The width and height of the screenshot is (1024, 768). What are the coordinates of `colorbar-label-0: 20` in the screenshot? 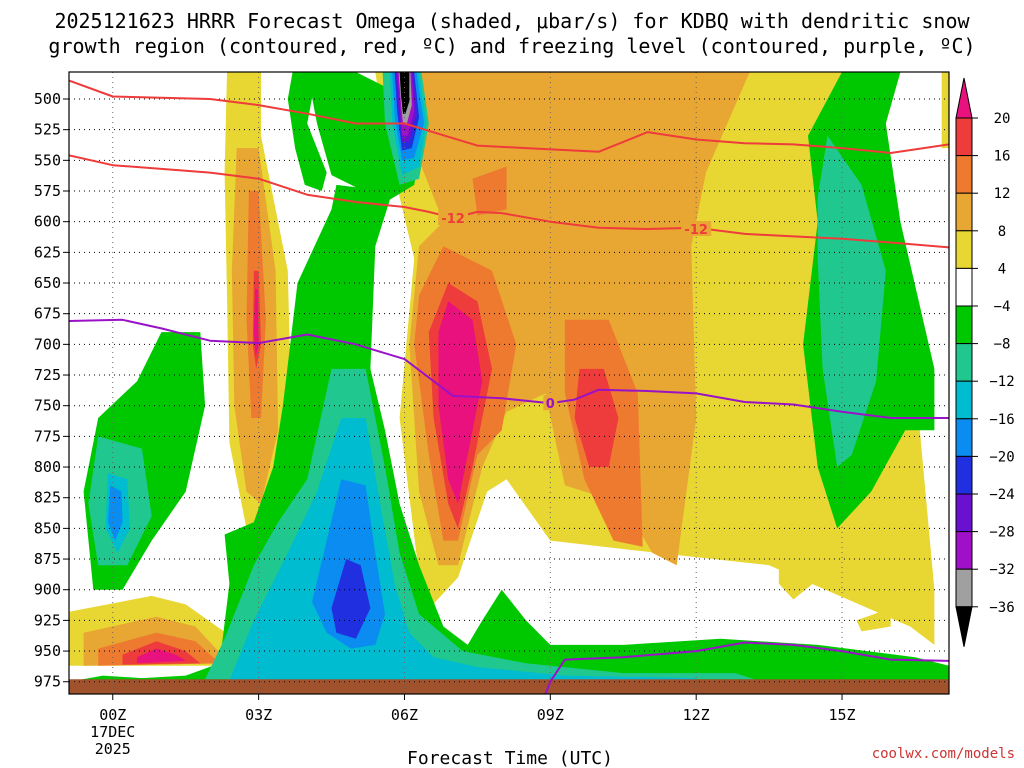 It's located at (1002, 119).